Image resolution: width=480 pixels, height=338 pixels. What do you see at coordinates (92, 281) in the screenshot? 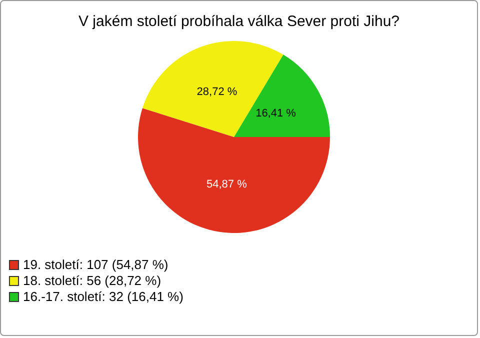
I see `legend-label: 18. století: 56 (28,72 %)` at bounding box center [92, 281].